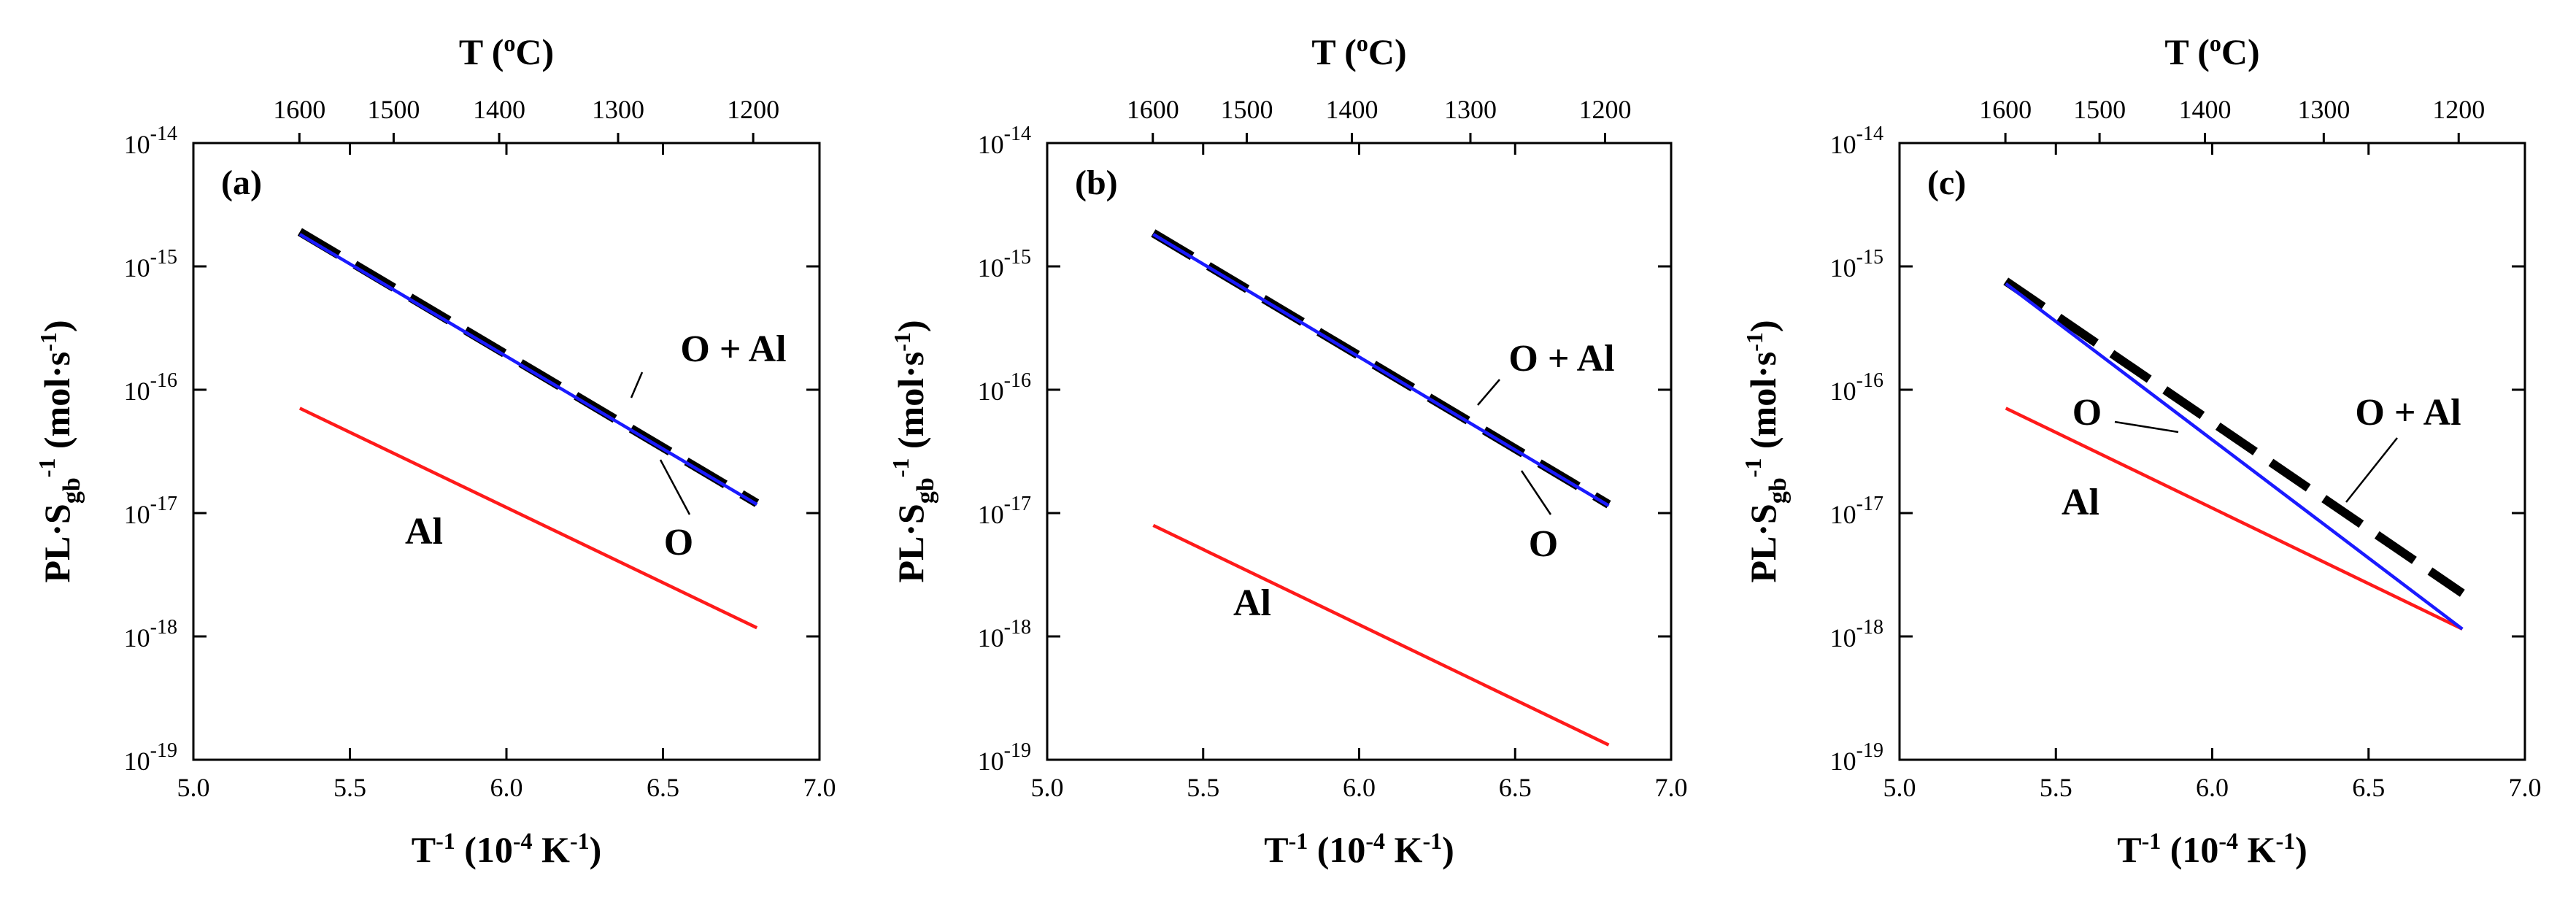 The width and height of the screenshot is (2576, 905). Describe the element at coordinates (241, 182) in the screenshot. I see `panel-label: (a)` at that location.